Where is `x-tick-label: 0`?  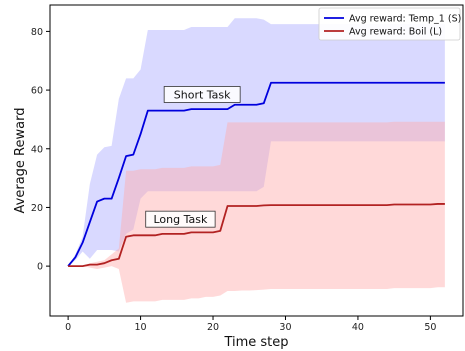
x-tick-label: 0 is located at coordinates (68, 327).